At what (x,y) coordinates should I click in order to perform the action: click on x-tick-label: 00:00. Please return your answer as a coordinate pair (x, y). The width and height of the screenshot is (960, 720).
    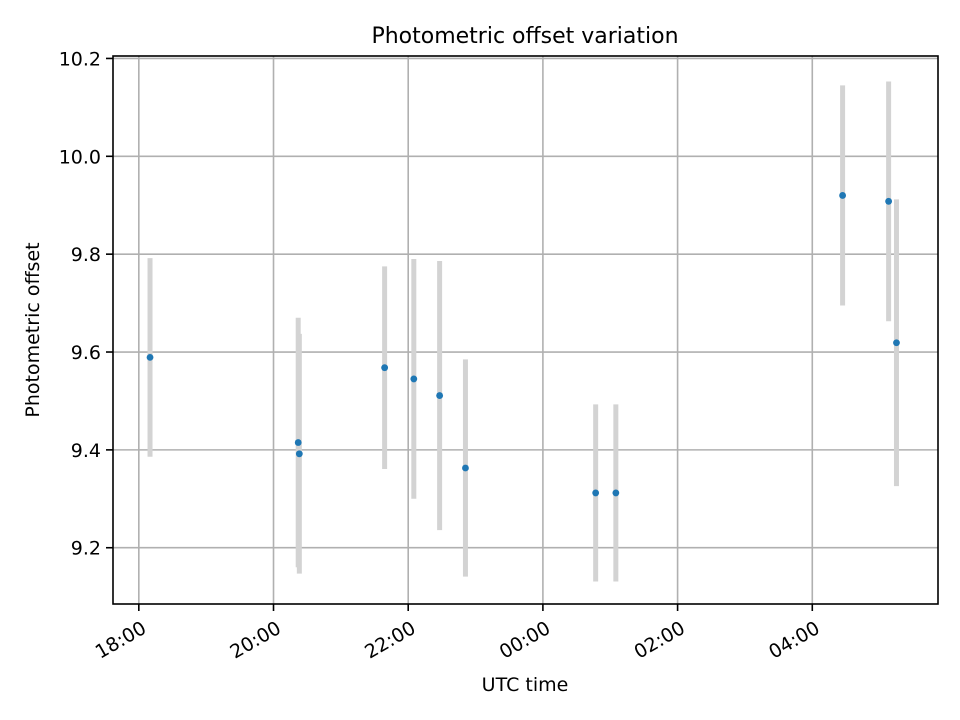
    Looking at the image, I should click on (525, 640).